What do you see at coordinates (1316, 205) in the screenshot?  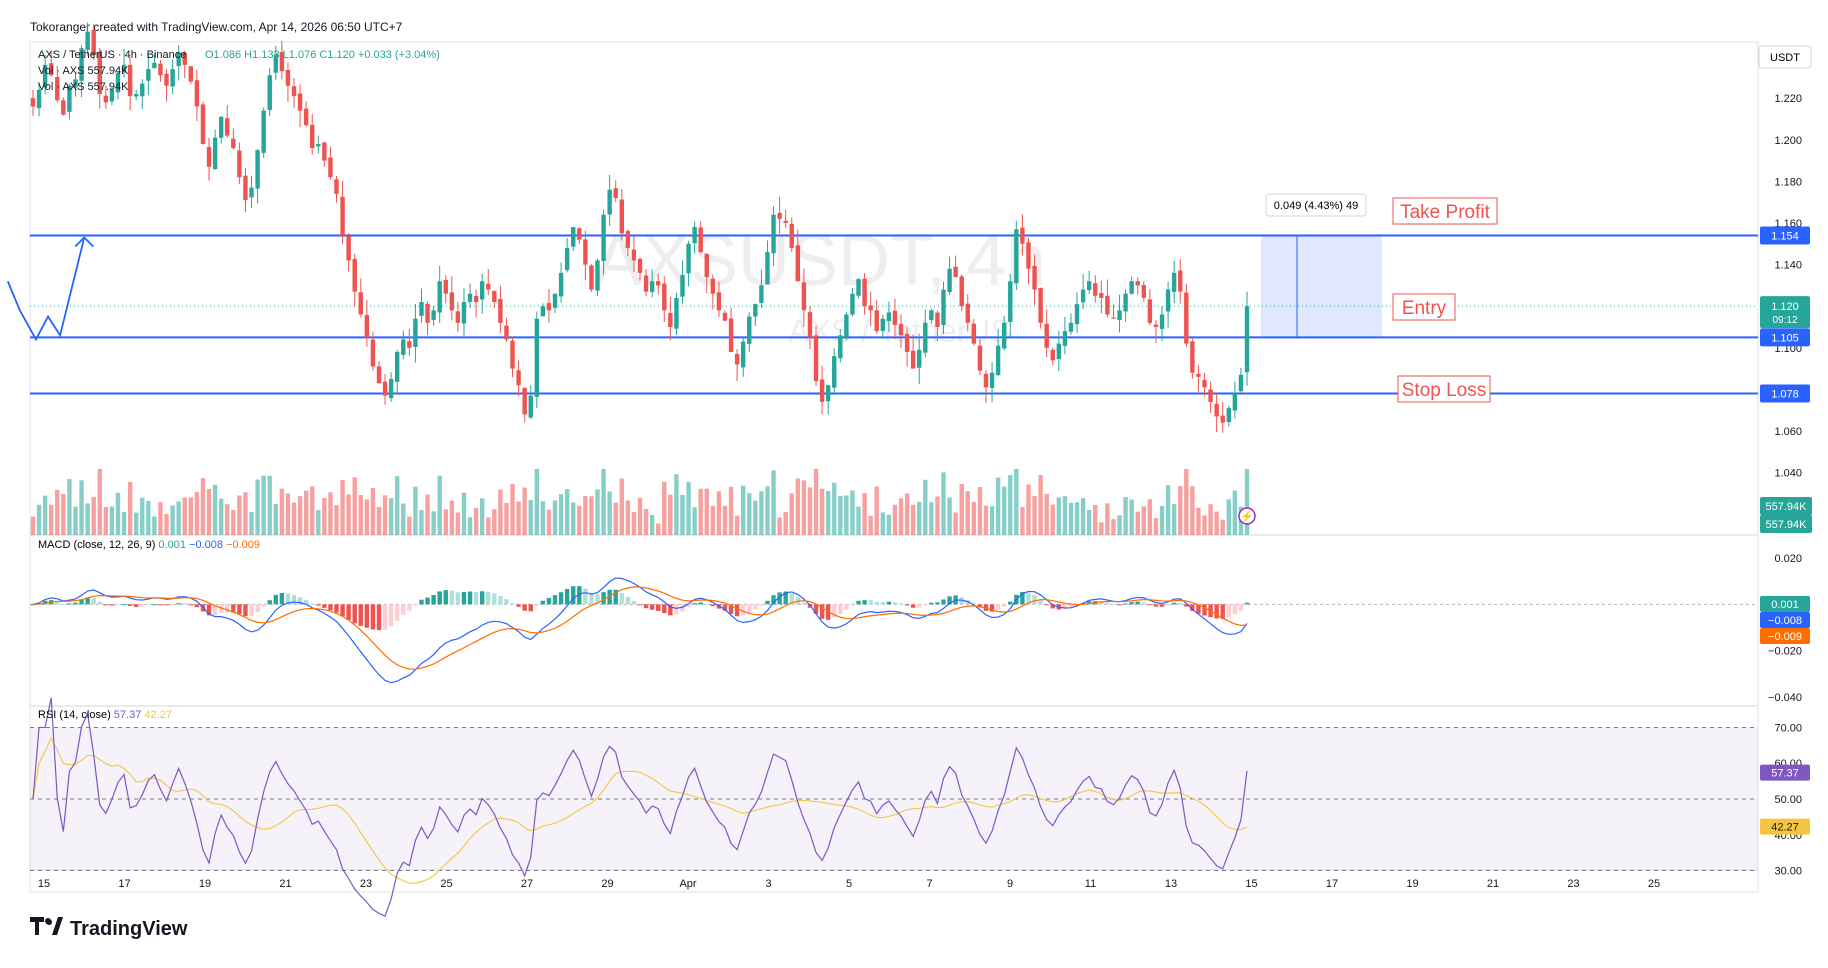 I see `measure-label: 0.049 (4.43%) 49` at bounding box center [1316, 205].